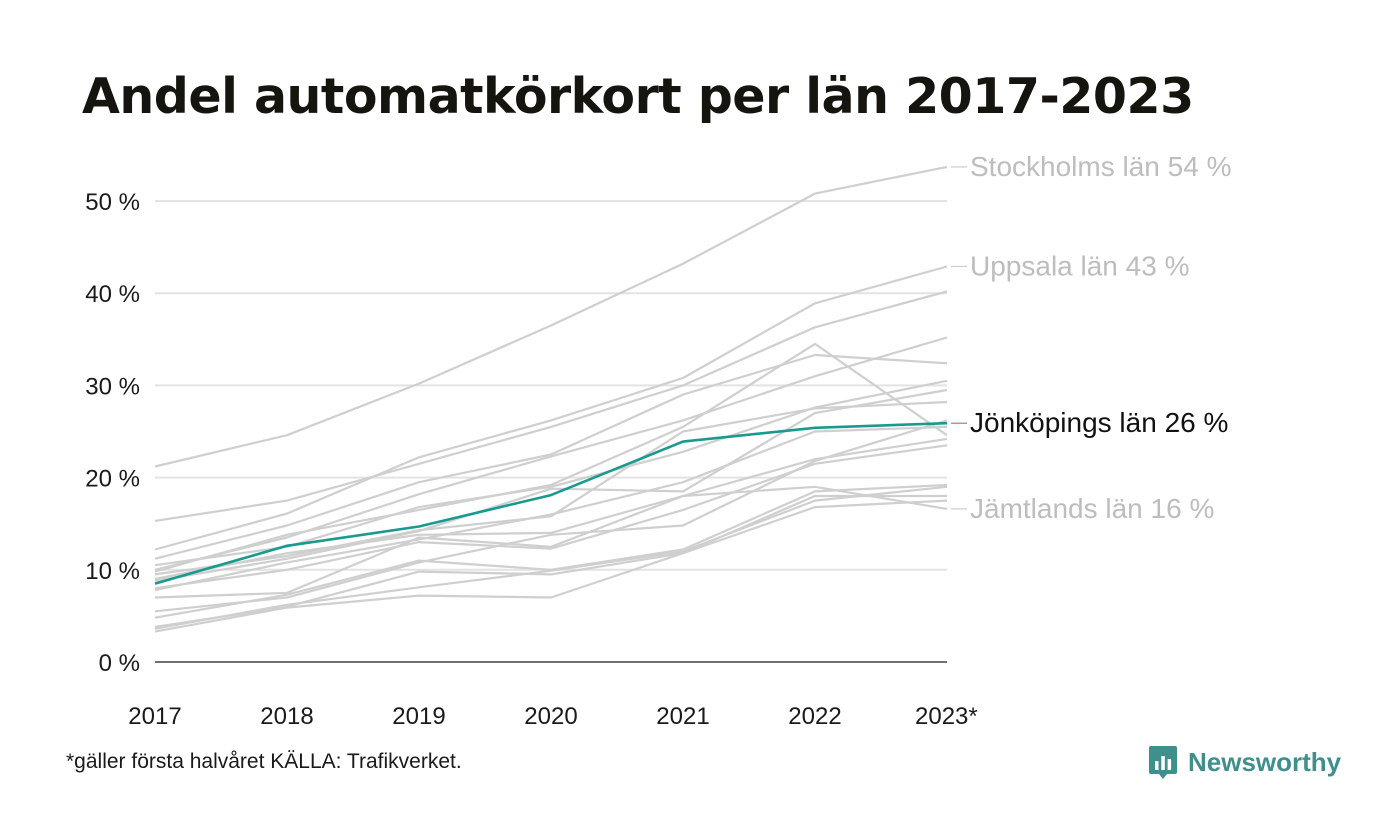  What do you see at coordinates (1099, 422) in the screenshot?
I see `series-end-label: Jönköpings län 26 %` at bounding box center [1099, 422].